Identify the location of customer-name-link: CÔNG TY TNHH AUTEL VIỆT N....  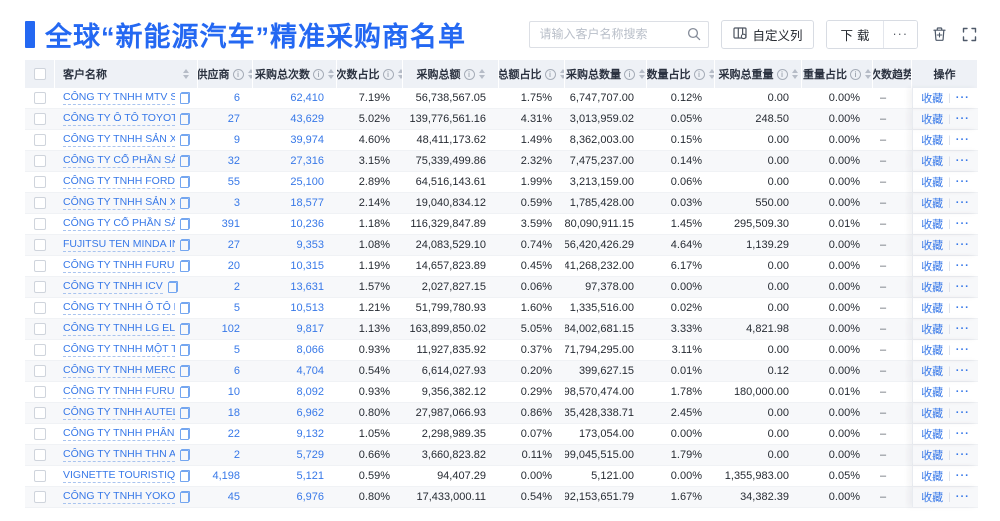
(119, 413).